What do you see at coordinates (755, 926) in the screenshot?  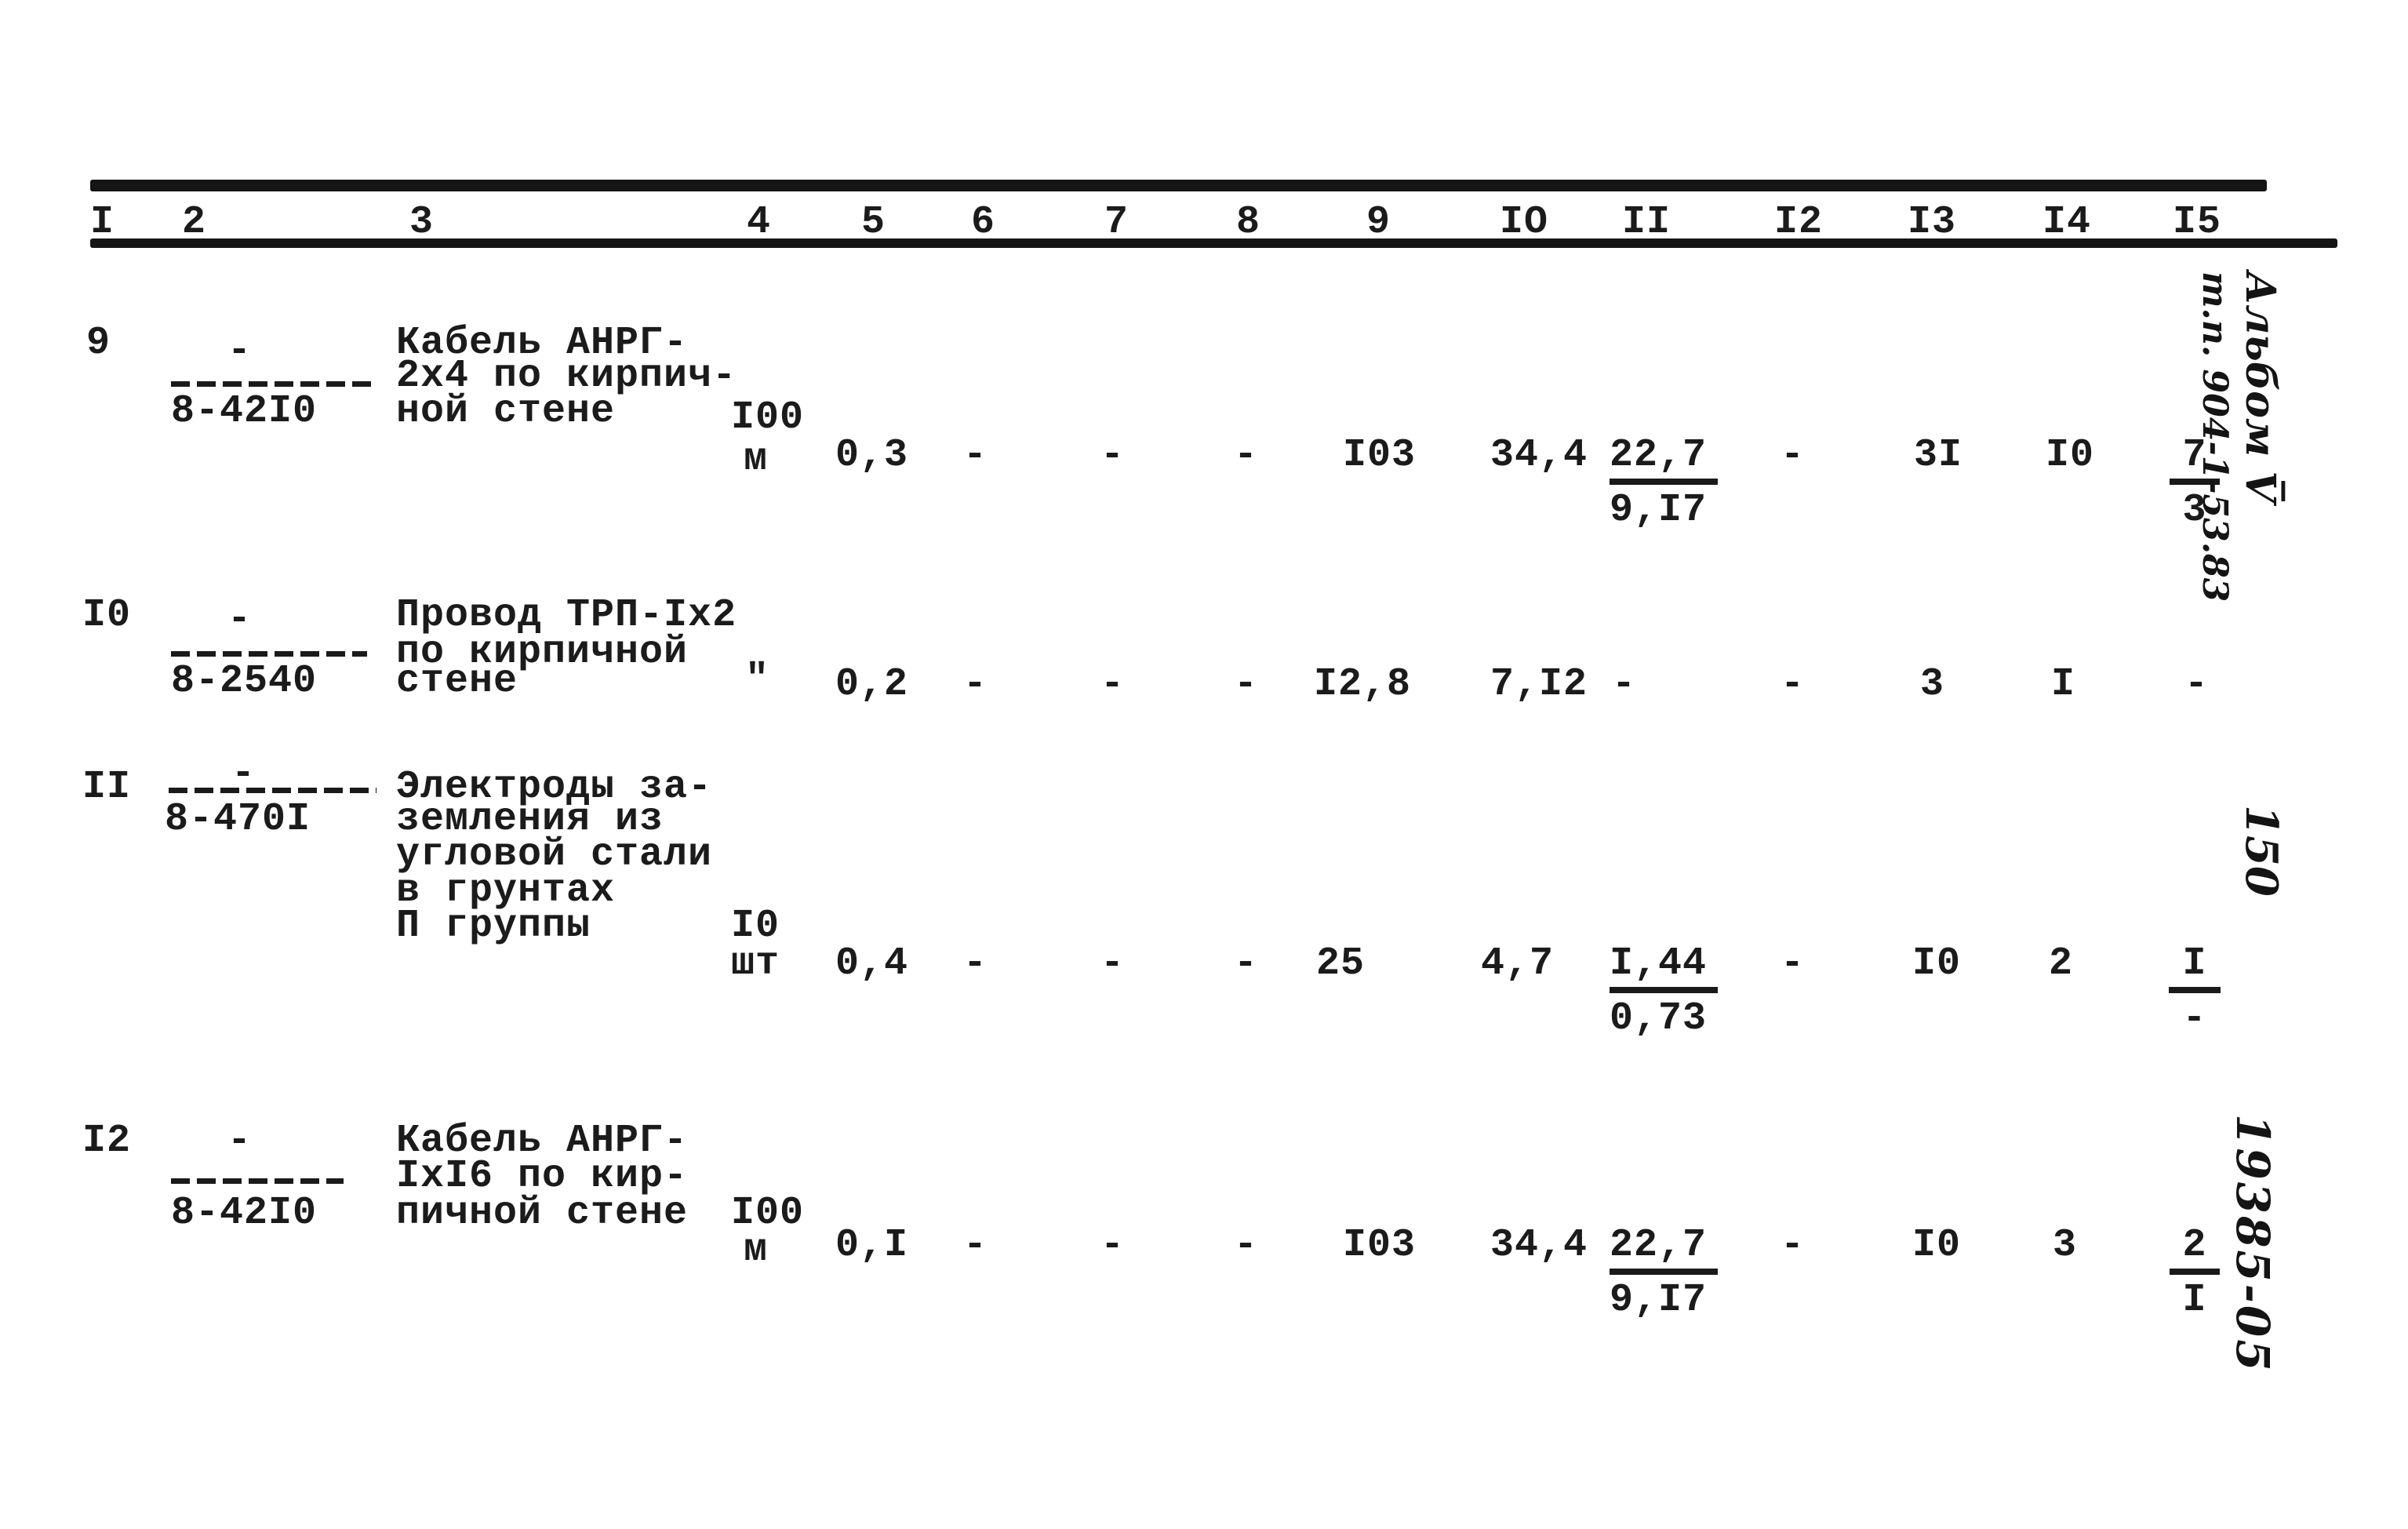 I see `unit-quantity: I0` at bounding box center [755, 926].